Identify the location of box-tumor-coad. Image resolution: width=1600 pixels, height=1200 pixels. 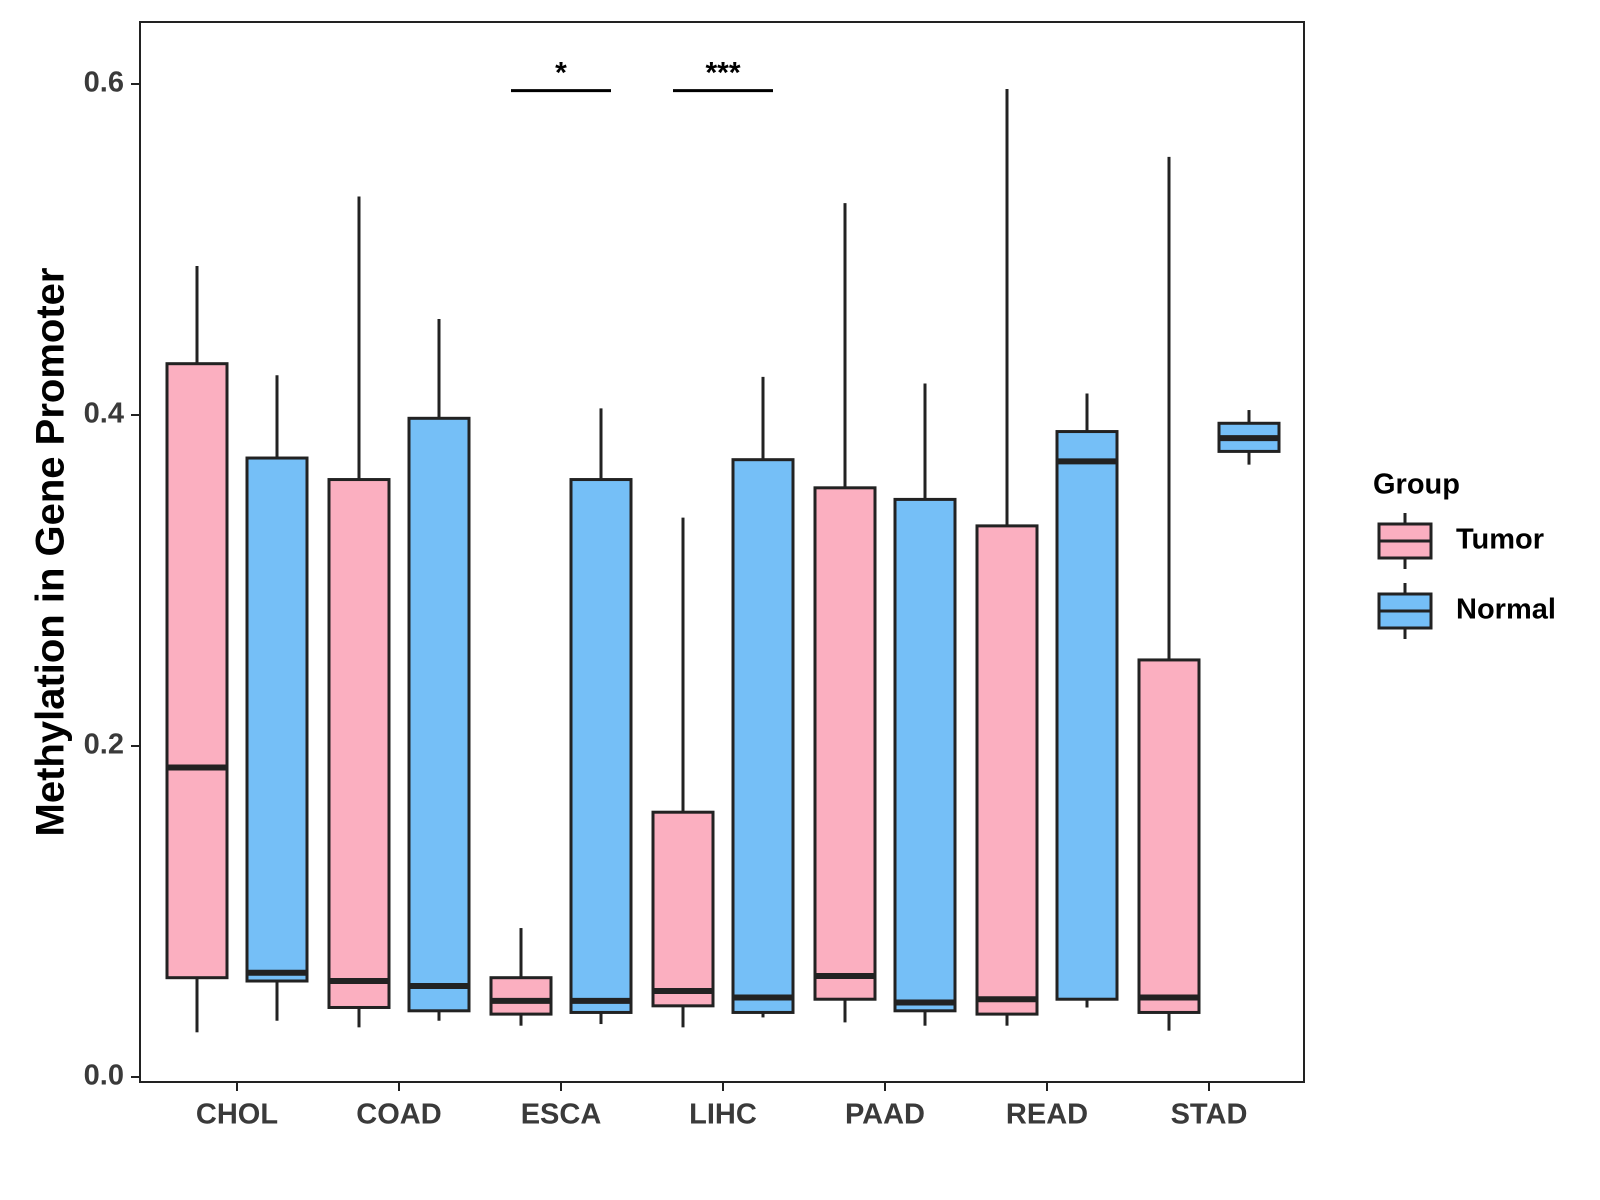
(359, 612).